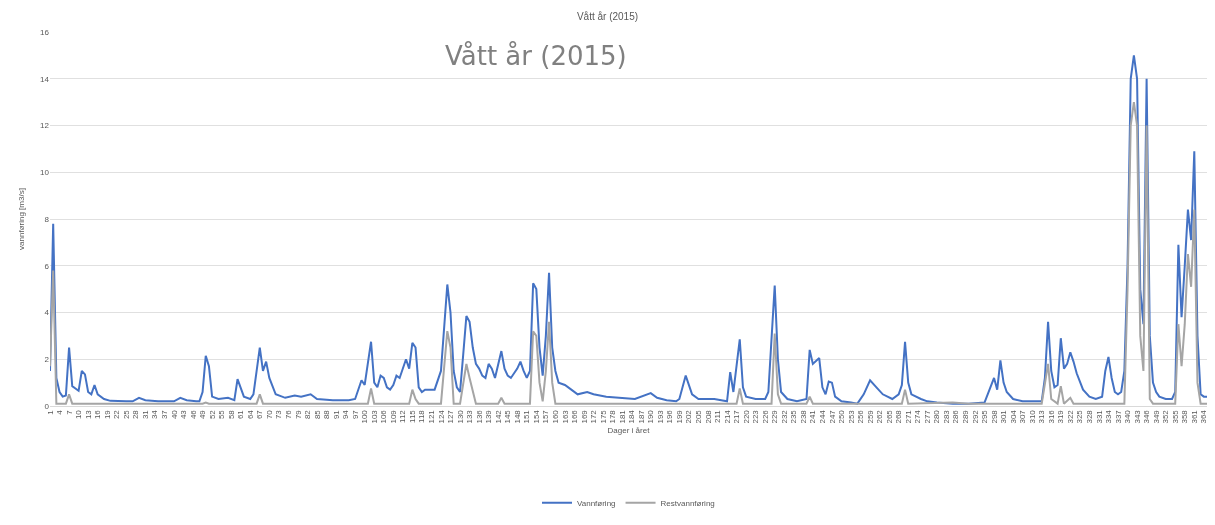  I want to click on x-tick-label: 31, so click(145, 414).